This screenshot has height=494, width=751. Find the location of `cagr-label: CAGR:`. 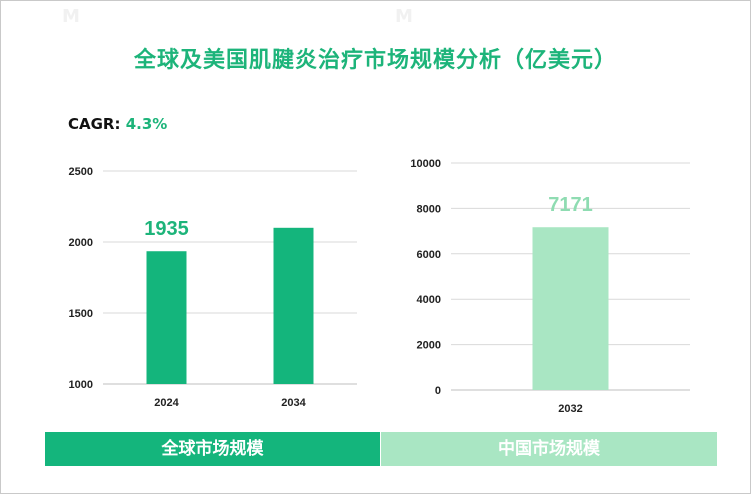

cagr-label: CAGR: is located at coordinates (94, 124).